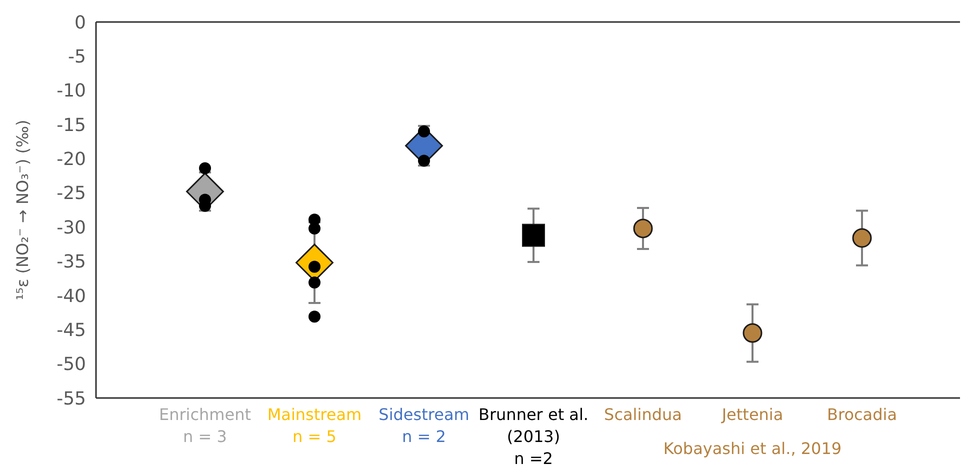 Image resolution: width=962 pixels, height=469 pixels. I want to click on y-tick-label: -35, so click(71, 262).